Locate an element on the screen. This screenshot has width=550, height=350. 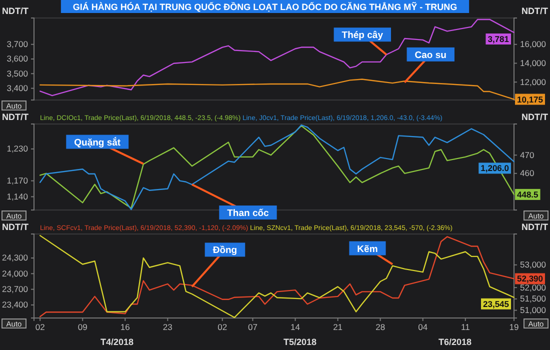
x-tick-label: 14 is located at coordinates (295, 327).